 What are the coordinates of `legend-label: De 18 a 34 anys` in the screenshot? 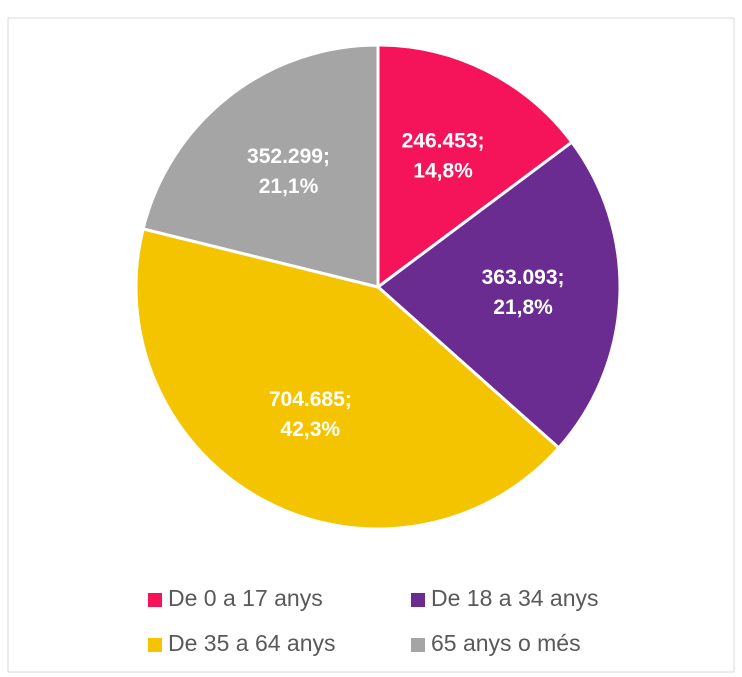 It's located at (515, 598).